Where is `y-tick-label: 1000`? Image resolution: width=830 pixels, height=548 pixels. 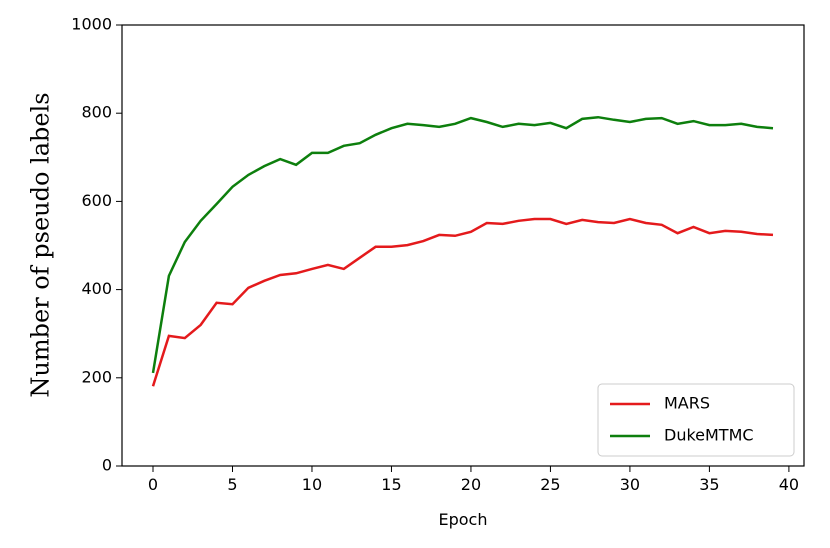 y-tick-label: 1000 is located at coordinates (91, 24).